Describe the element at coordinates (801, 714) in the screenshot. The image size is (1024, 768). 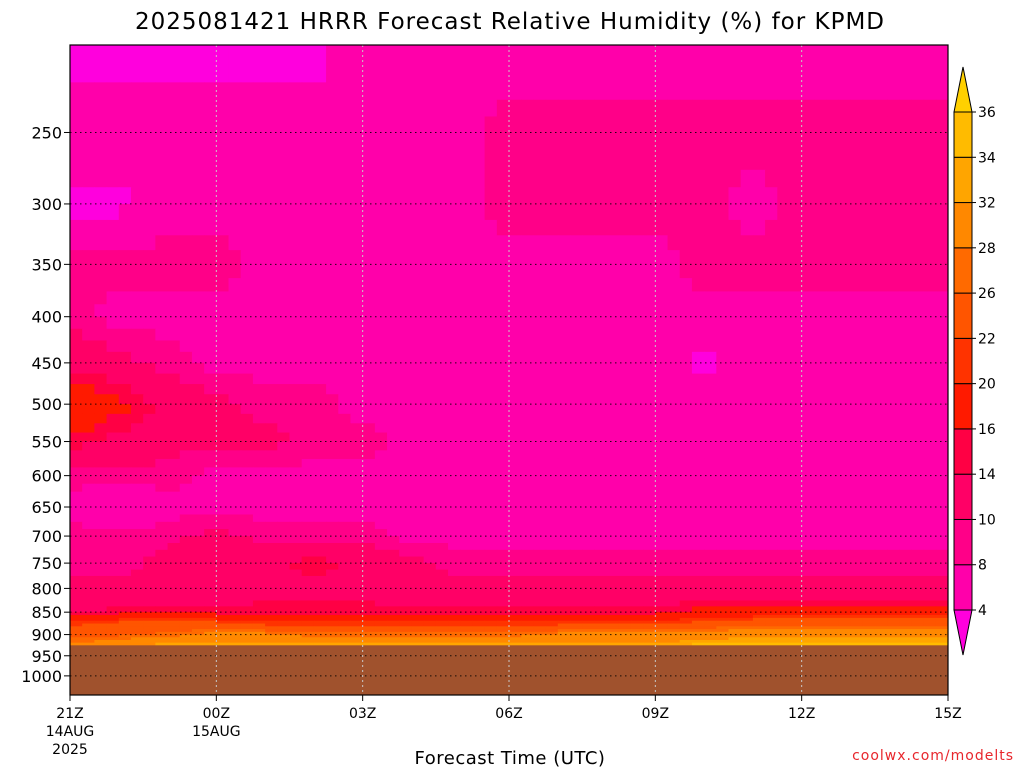
I see `x-tick-label: 12Z` at that location.